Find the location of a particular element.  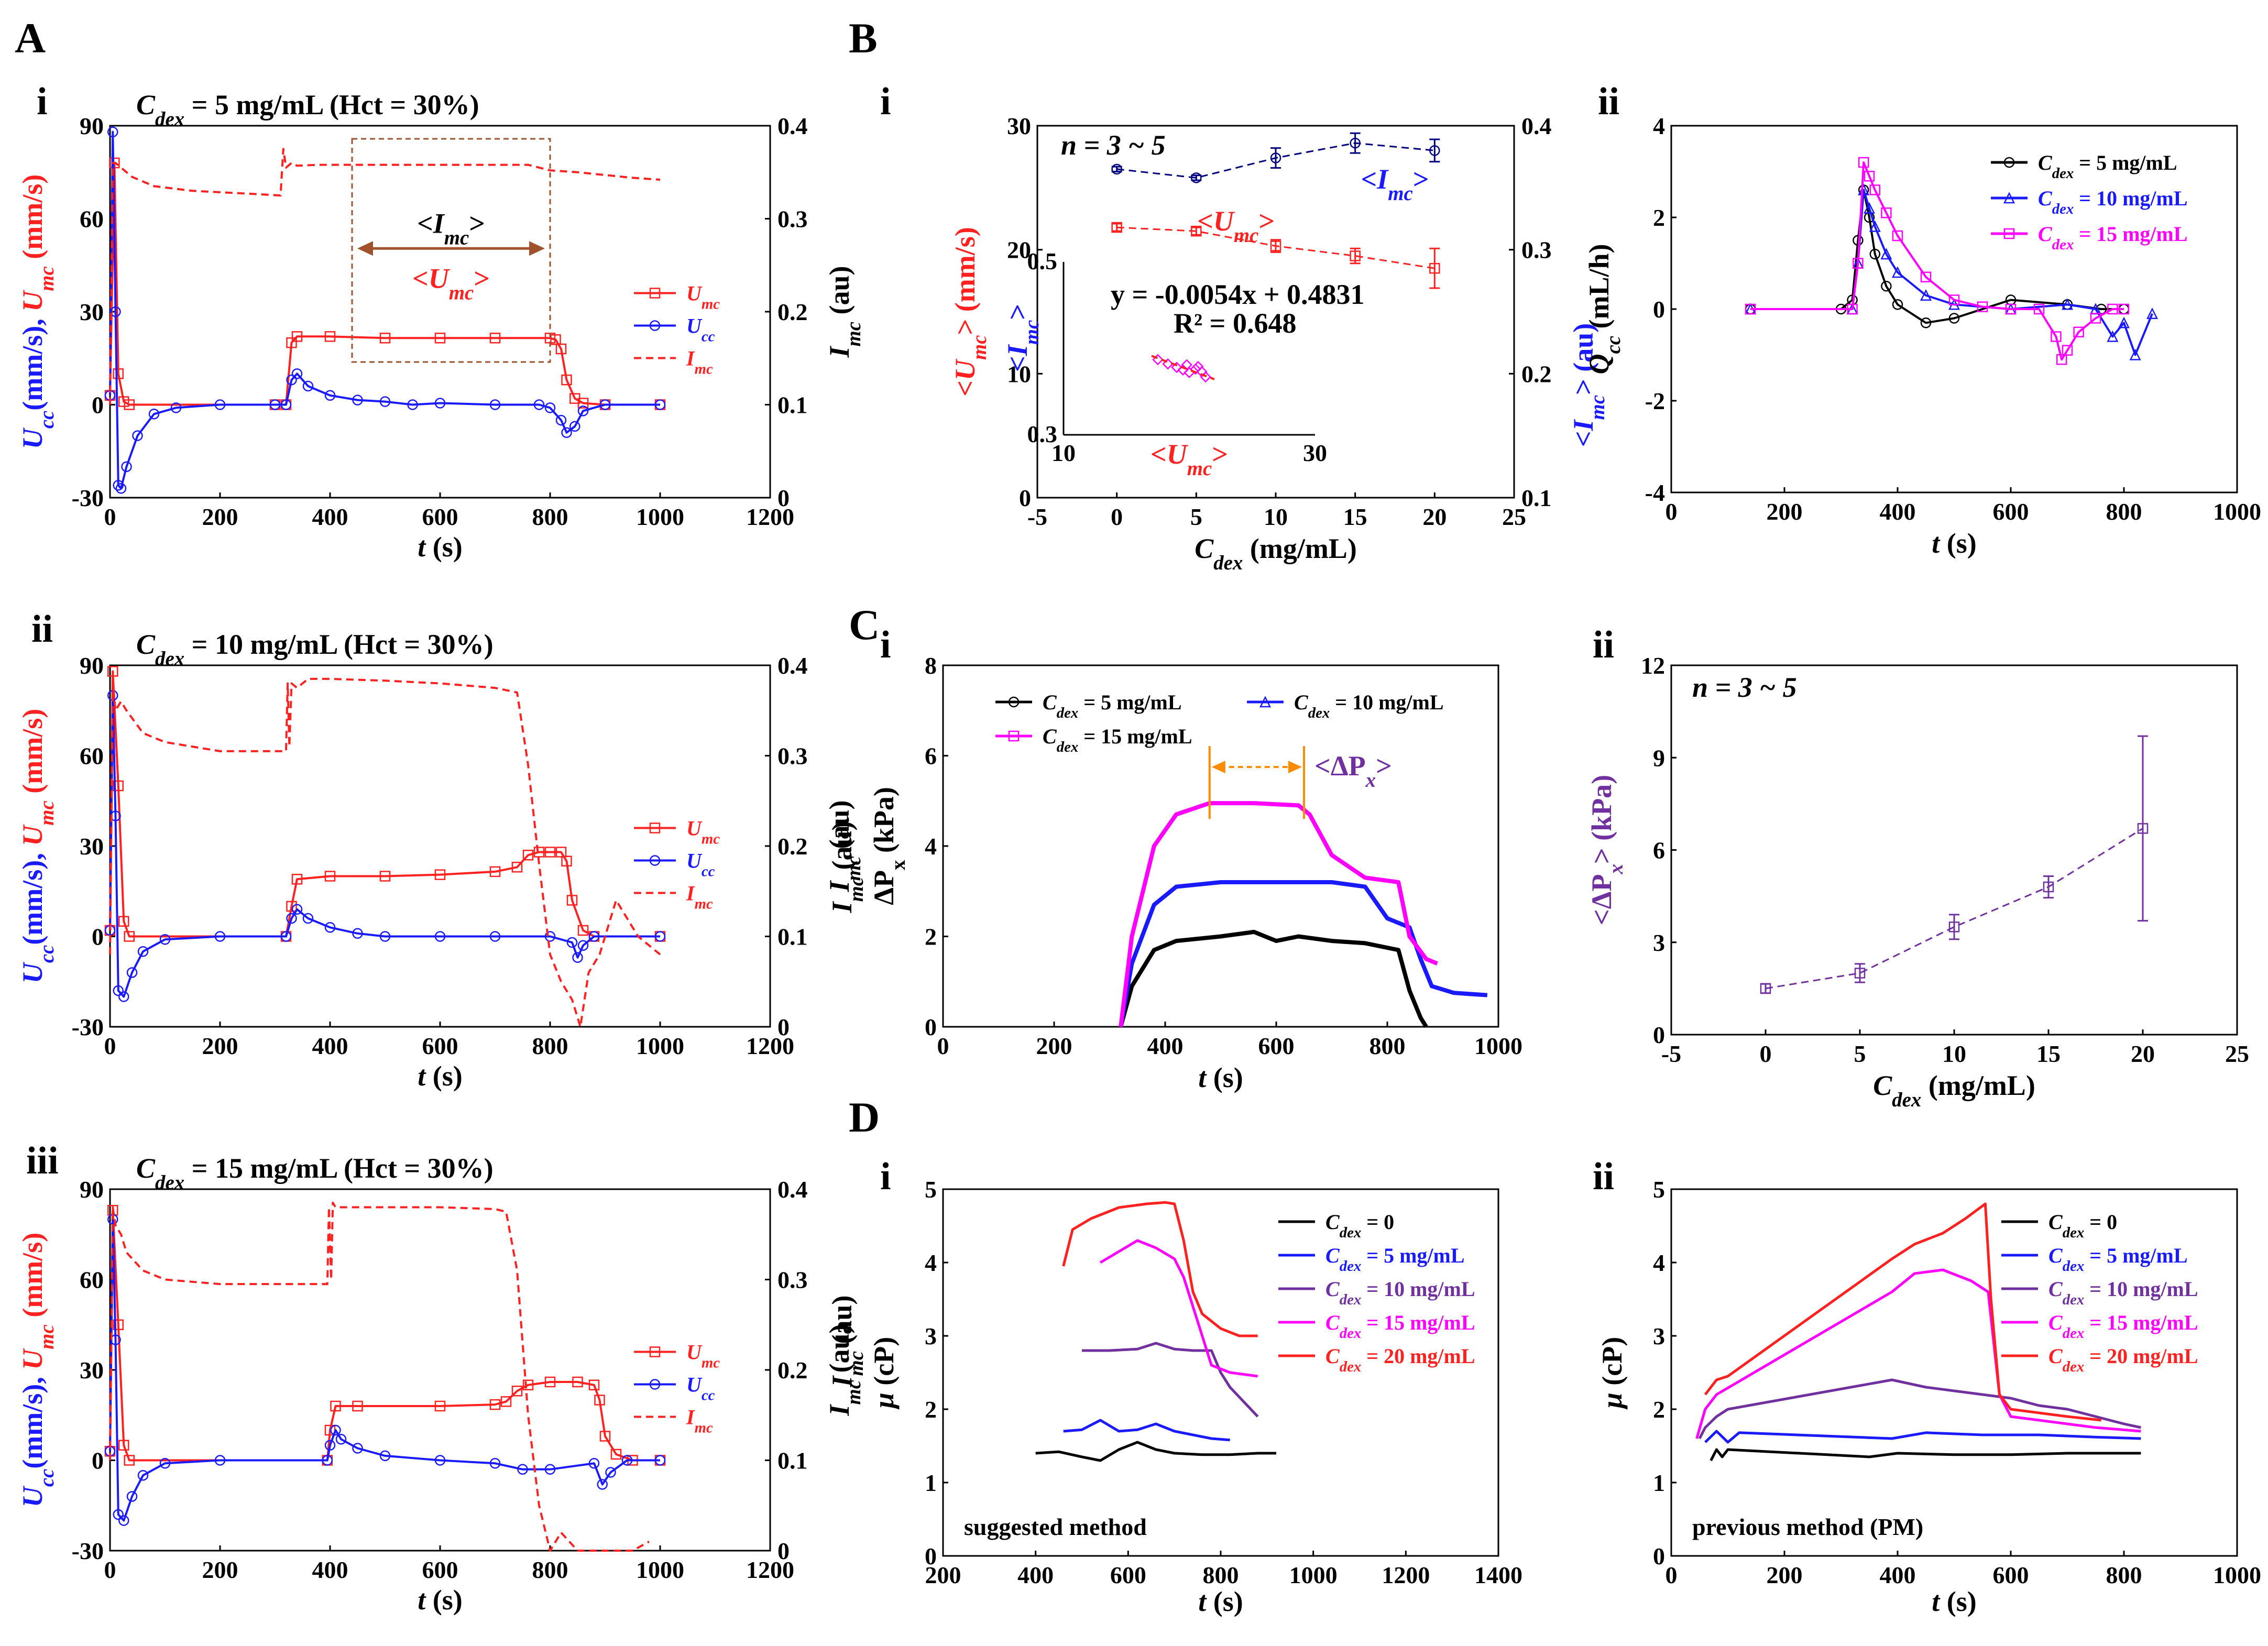

B_i-xtick-label-6: 25 is located at coordinates (1514, 517).